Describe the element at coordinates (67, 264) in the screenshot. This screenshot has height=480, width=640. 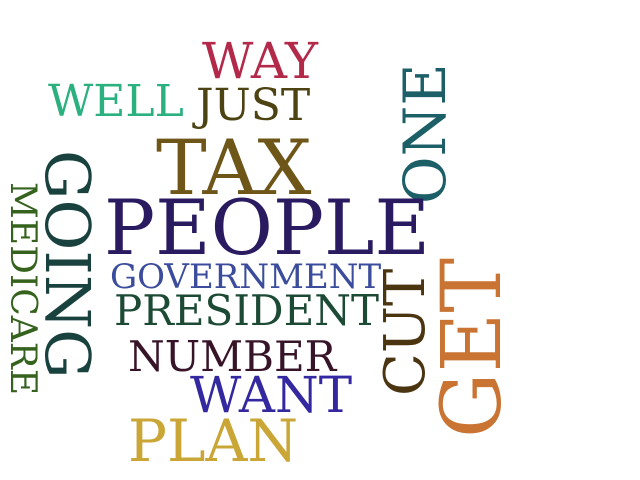
I see `word-going: GOING` at that location.